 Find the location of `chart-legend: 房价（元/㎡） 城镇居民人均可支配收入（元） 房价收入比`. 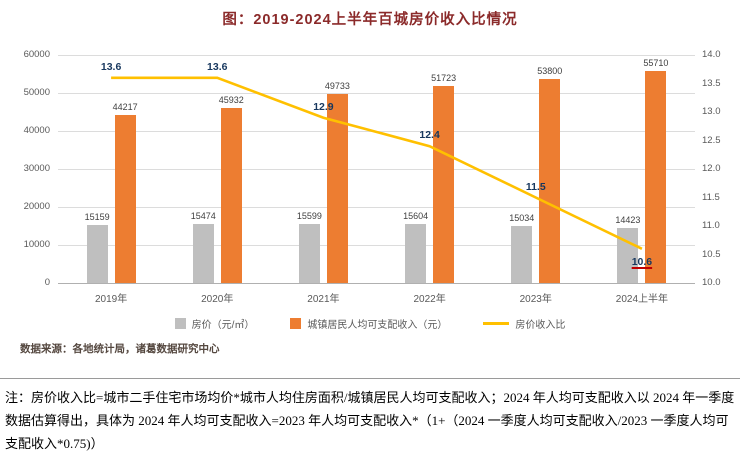

chart-legend: 房价（元/㎡） 城镇居民人均可支配收入（元） 房价收入比 is located at coordinates (370, 323).